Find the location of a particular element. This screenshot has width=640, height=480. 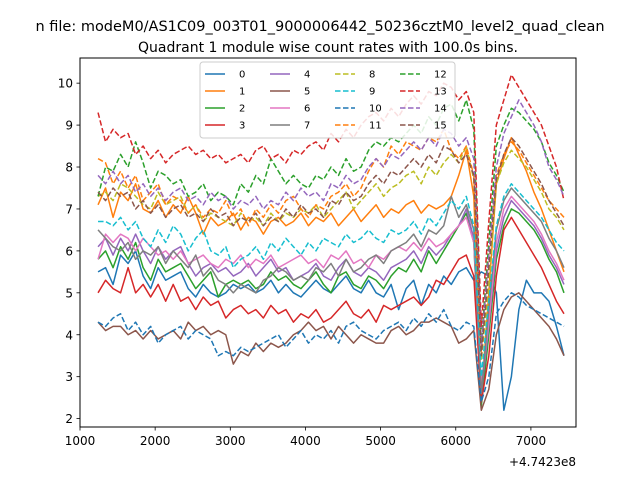

legend-label-14: 14 is located at coordinates (440, 109).